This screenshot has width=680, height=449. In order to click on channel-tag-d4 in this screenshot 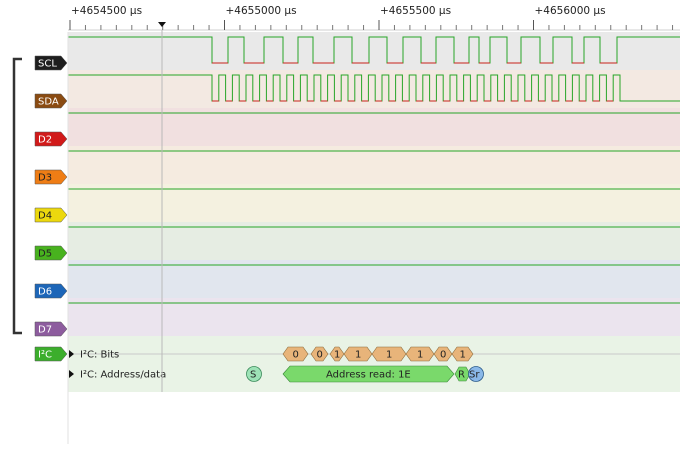, I will do `click(51, 215)`.